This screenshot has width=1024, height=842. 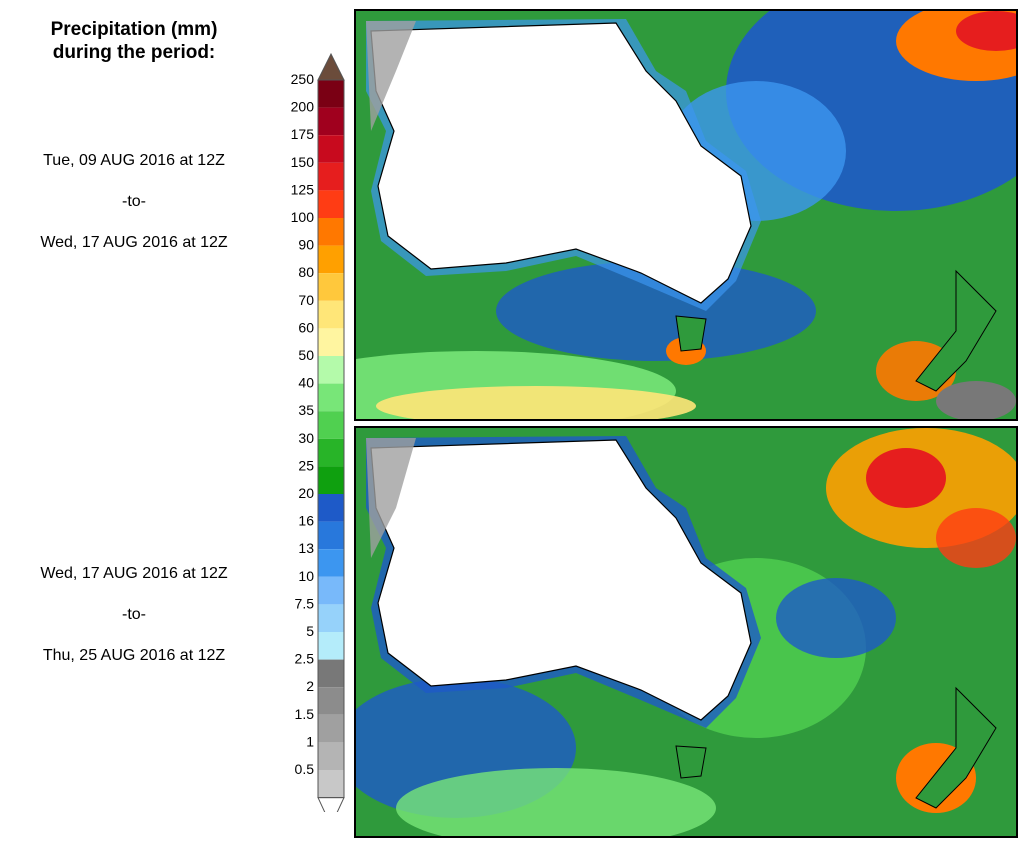 I want to click on colorbar-tick-label: 150, so click(x=303, y=162).